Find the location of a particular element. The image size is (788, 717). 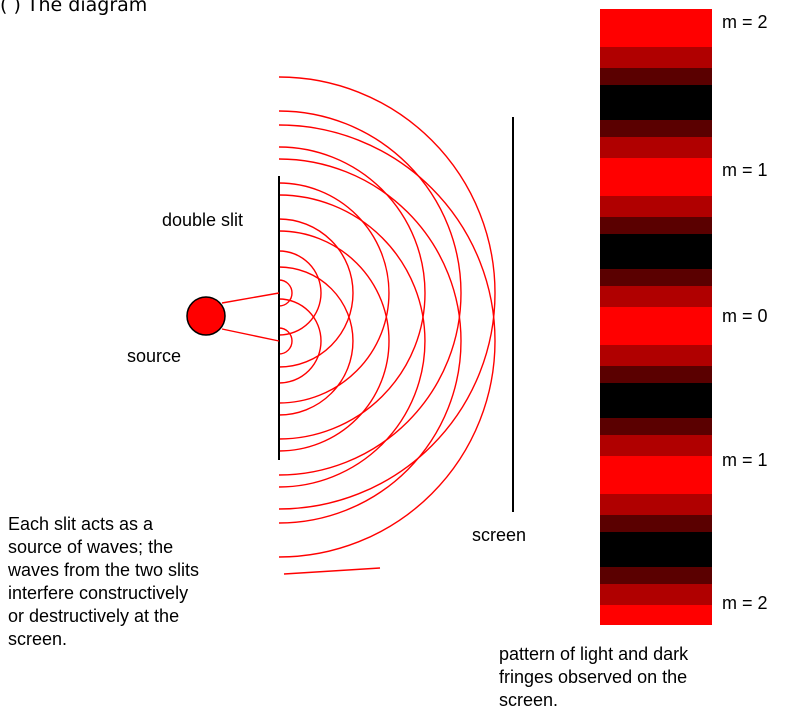

order-label-m2-top: m = 2 is located at coordinates (745, 22).